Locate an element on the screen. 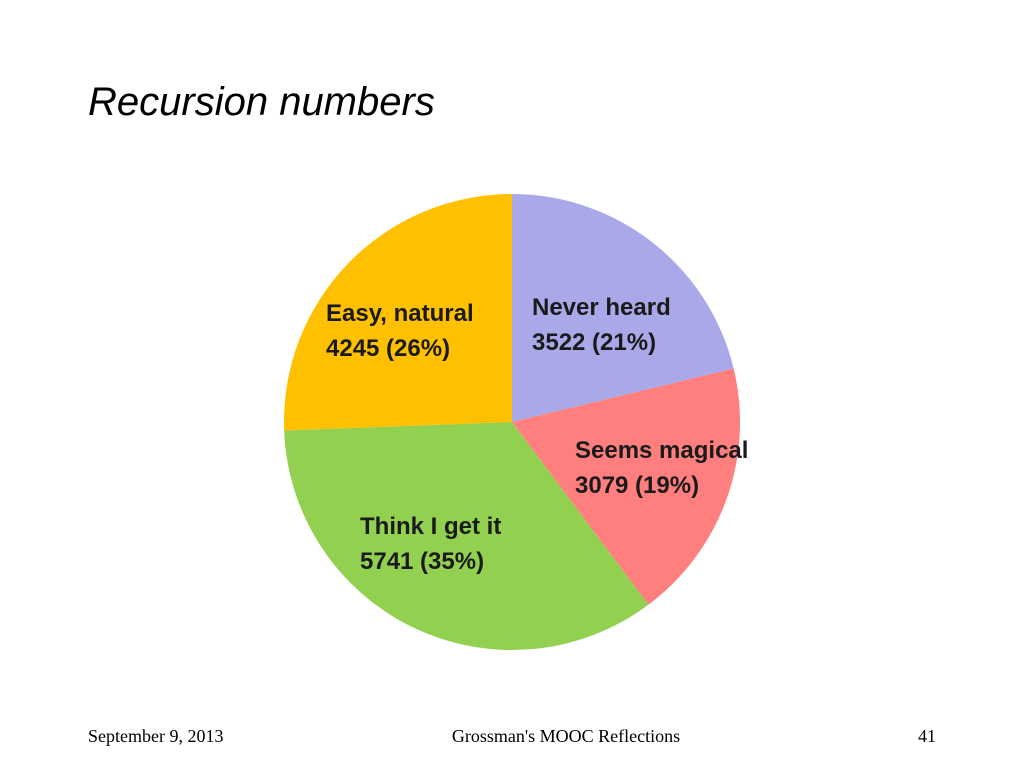 The height and width of the screenshot is (768, 1024). slice-value-label: 5741 (35%) is located at coordinates (422, 561).